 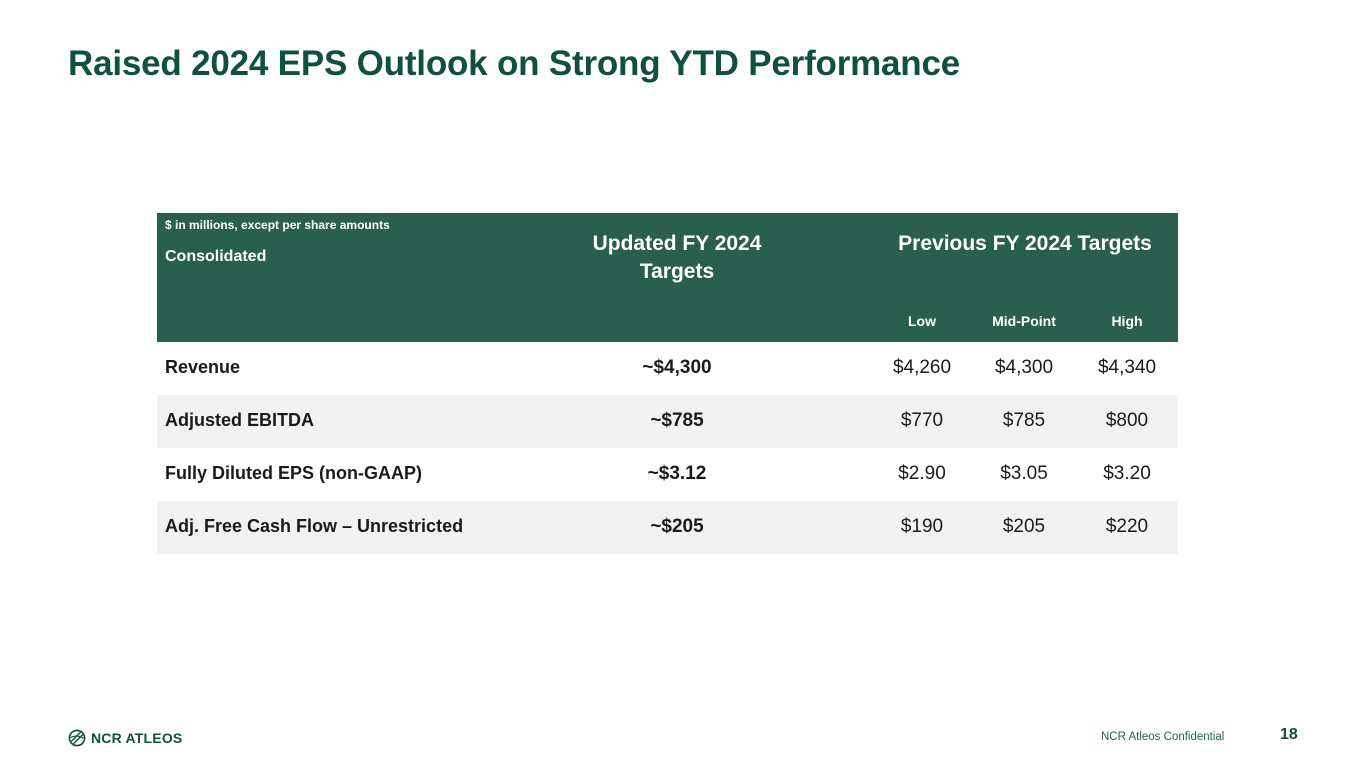 What do you see at coordinates (240, 420) in the screenshot?
I see `metric-label: Adjusted EBITDA` at bounding box center [240, 420].